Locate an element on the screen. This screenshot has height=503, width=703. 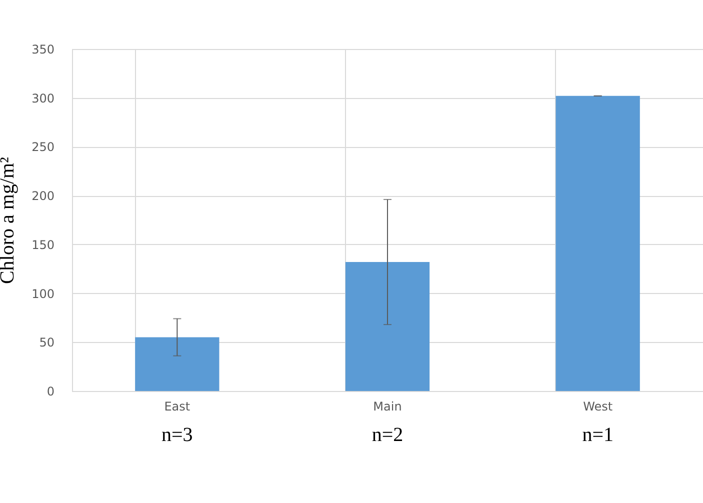
text: n=3 is located at coordinates (177, 435).